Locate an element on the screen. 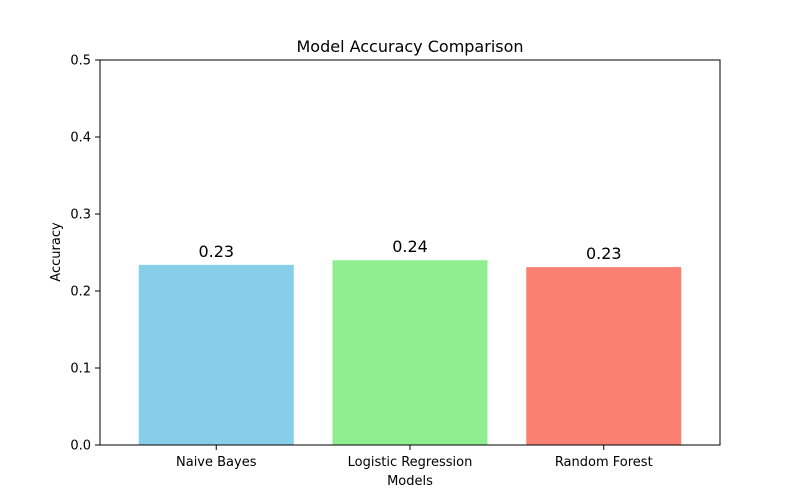  bar-logistic-regression is located at coordinates (410, 352).